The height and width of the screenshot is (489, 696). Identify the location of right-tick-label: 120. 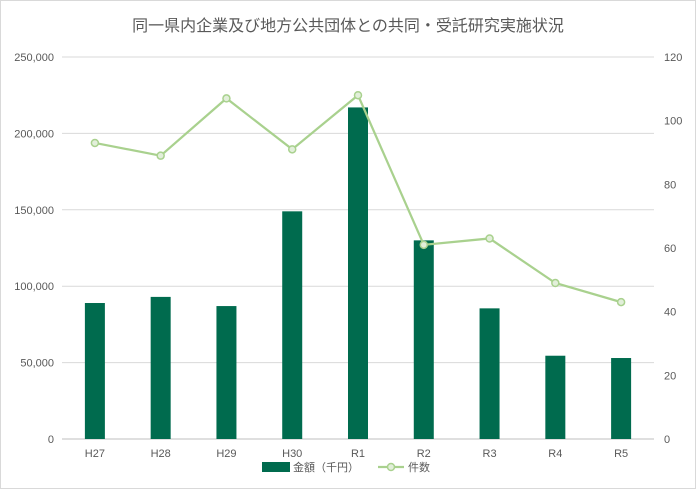
(673, 58).